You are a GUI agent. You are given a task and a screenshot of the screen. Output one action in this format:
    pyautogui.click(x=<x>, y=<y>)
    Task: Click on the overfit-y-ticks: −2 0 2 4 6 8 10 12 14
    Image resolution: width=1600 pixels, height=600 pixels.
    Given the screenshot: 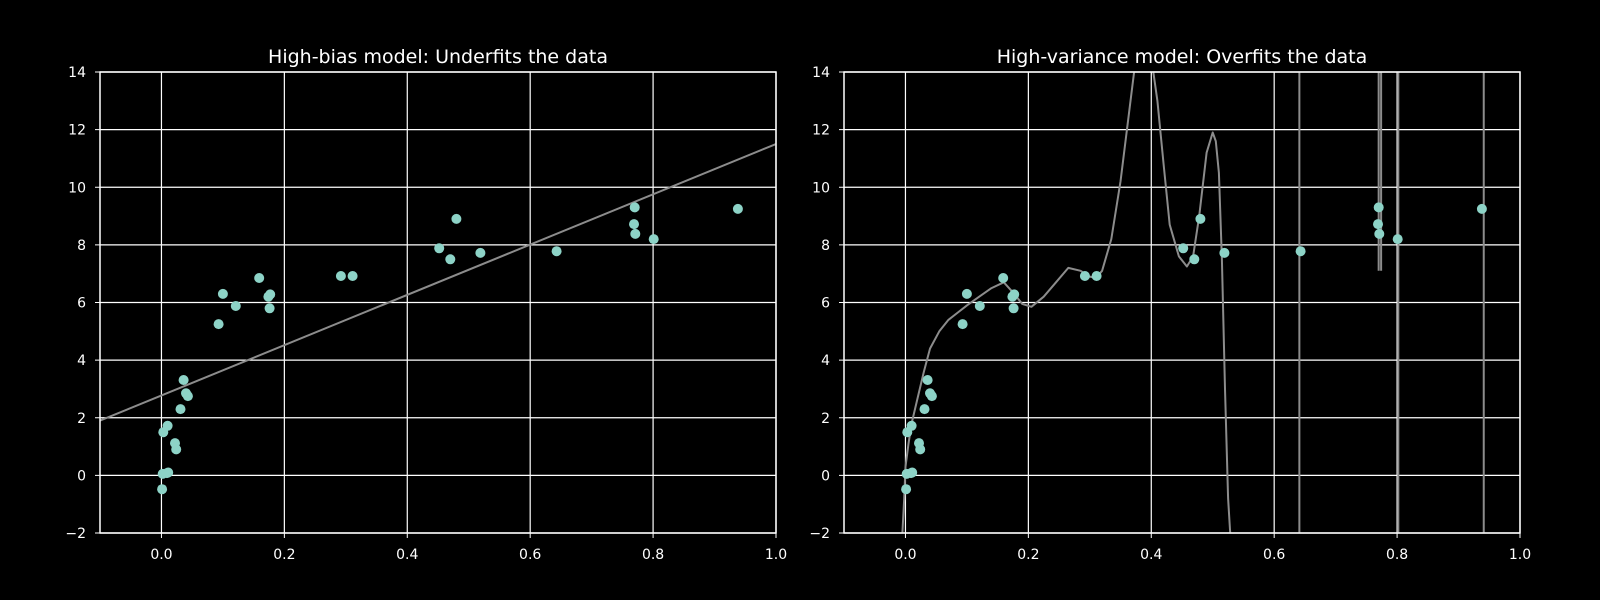 What is the action you would take?
    pyautogui.click(x=826, y=303)
    